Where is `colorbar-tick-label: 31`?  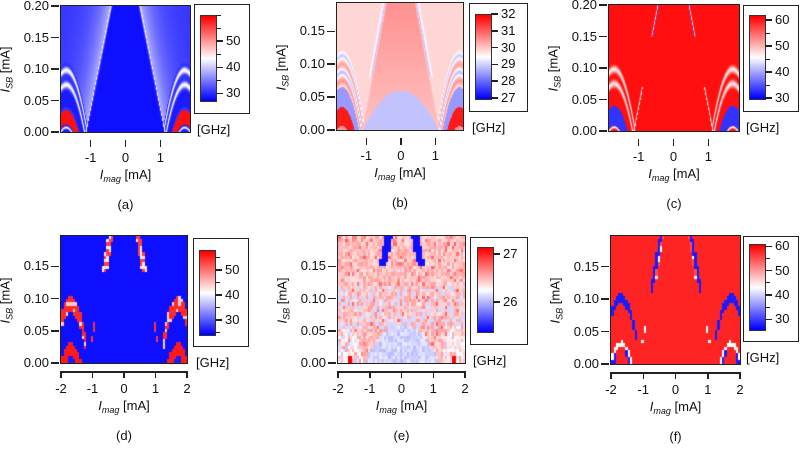
colorbar-tick-label: 31 is located at coordinates (508, 30).